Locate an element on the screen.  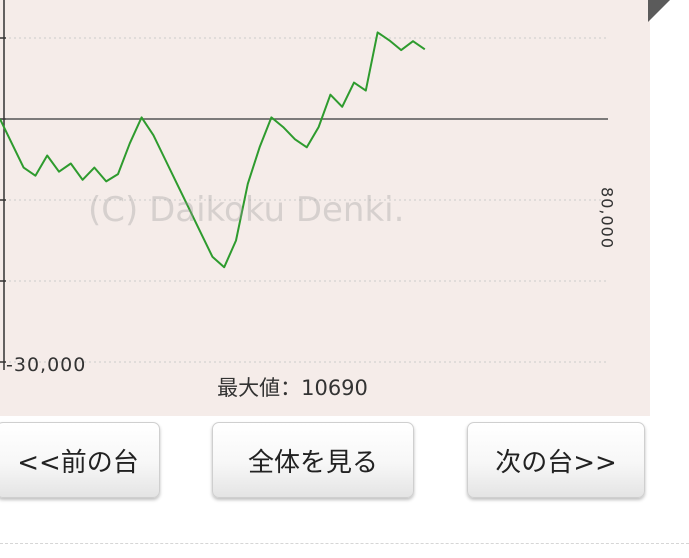
view-all-button: 全体を見る is located at coordinates (313, 460).